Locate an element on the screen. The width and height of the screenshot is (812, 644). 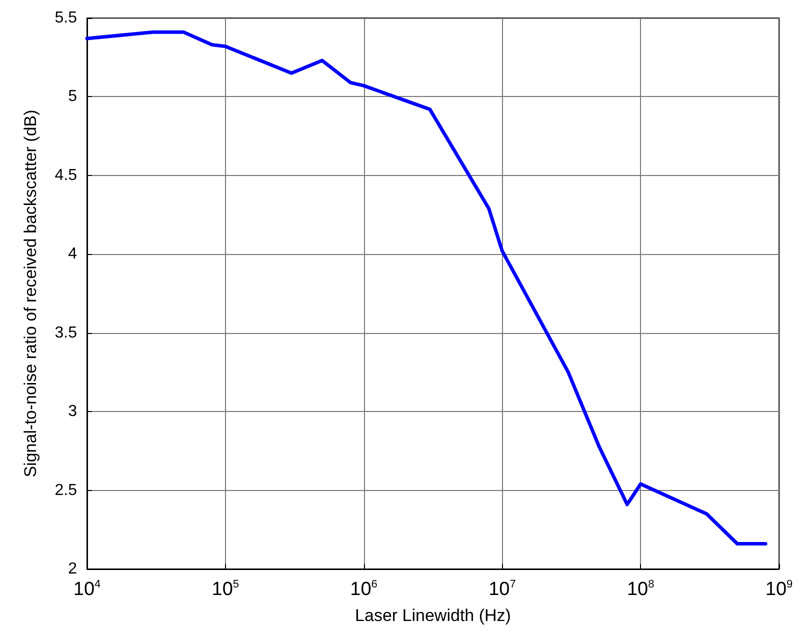
y-tick-label: 4.5 is located at coordinates (66, 175).